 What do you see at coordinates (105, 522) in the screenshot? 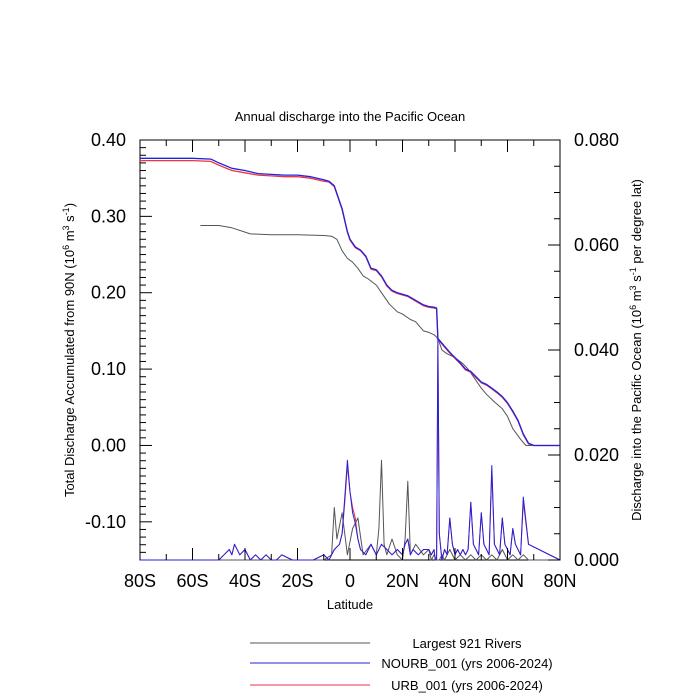
I see `y-left-tick-label: -0.10` at bounding box center [105, 522].